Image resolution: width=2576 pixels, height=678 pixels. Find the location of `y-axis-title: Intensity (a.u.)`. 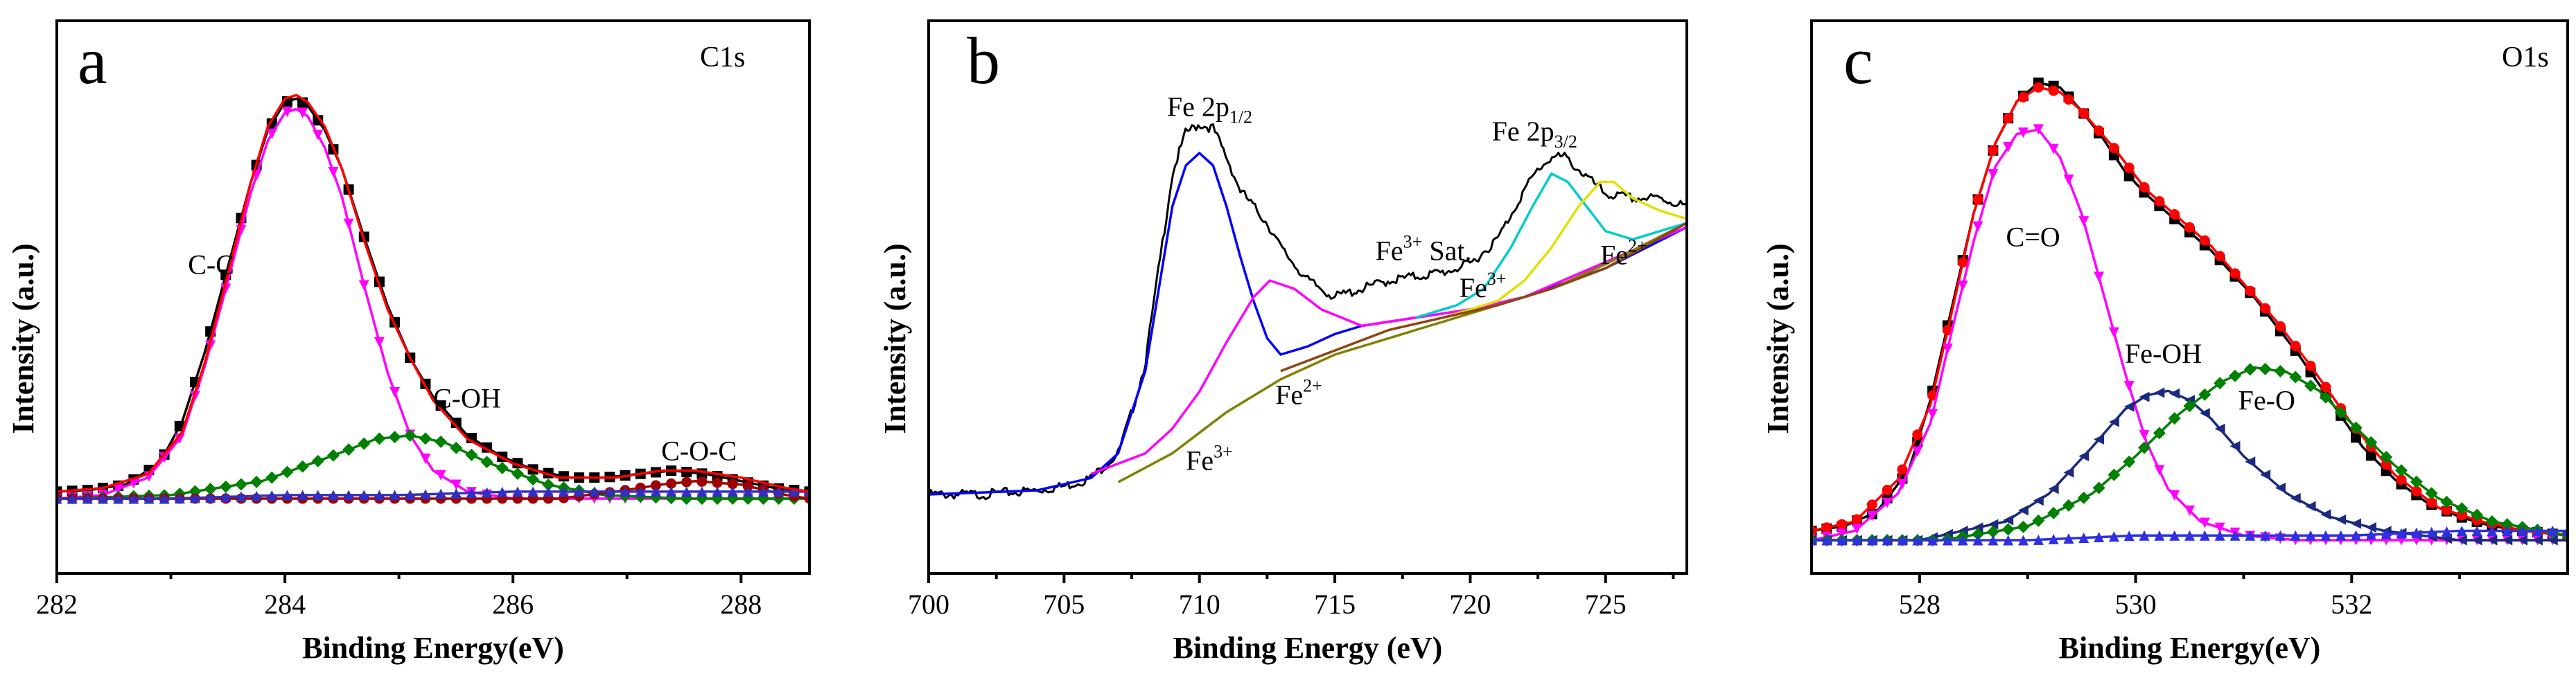

y-axis-title: Intensity (a.u.) is located at coordinates (23, 338).